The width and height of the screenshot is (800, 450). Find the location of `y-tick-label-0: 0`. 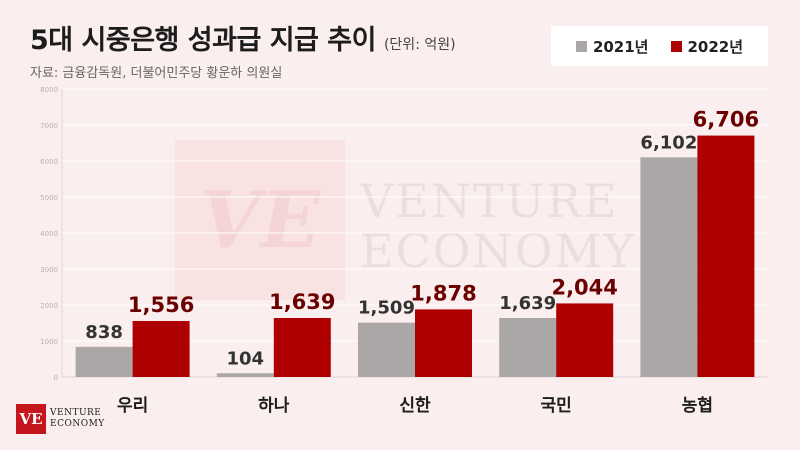

y-tick-label-0: 0 is located at coordinates (56, 378).